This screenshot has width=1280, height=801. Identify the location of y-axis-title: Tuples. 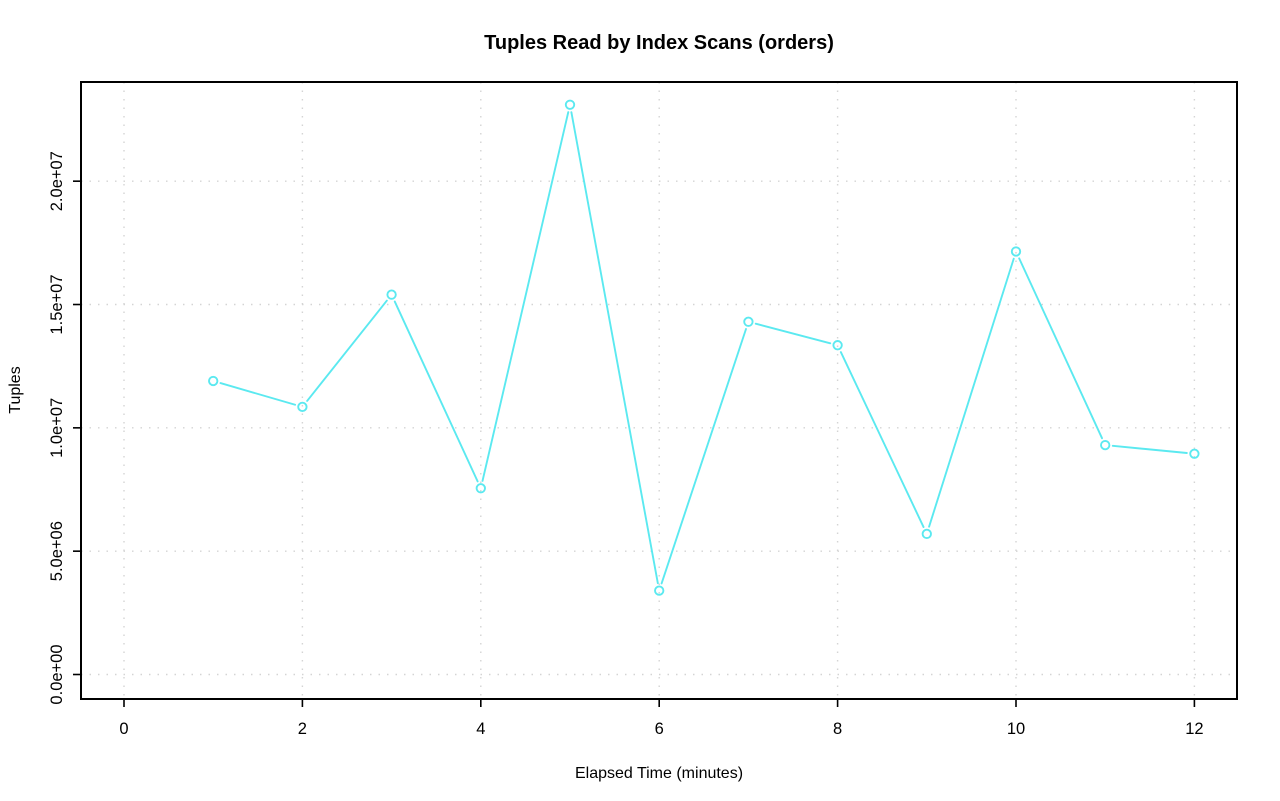
(15, 389).